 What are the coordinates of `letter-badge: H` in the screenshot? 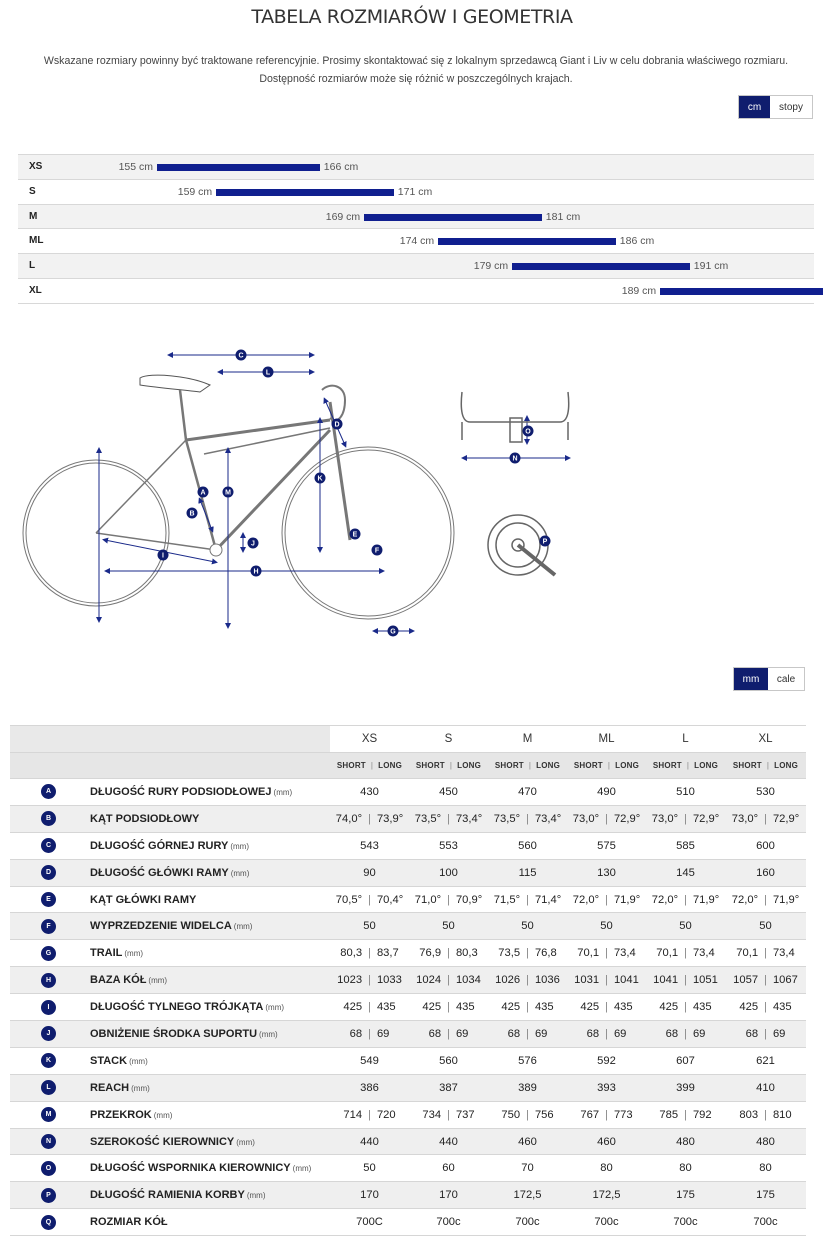 It's located at (48, 980).